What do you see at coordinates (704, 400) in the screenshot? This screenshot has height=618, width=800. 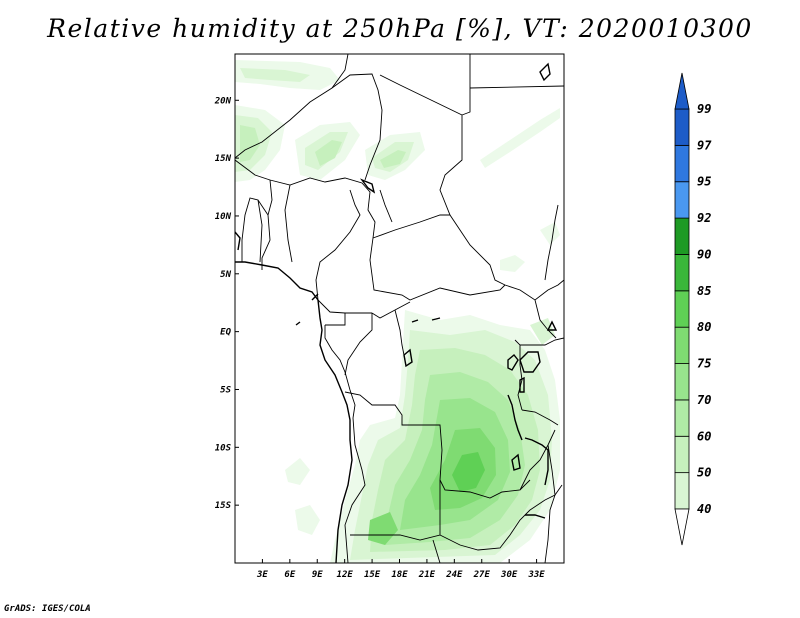 I see `colorbar-label: 70` at bounding box center [704, 400].